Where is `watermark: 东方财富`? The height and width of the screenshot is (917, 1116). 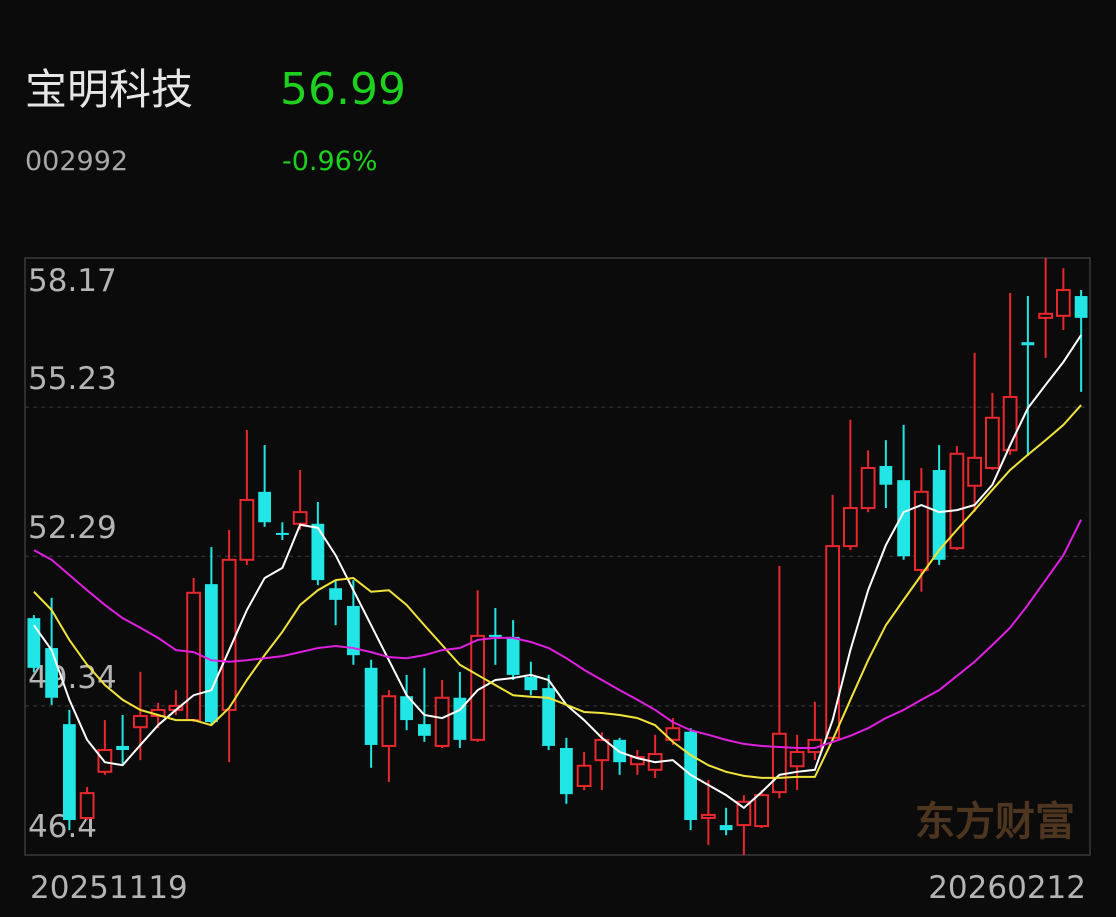
watermark: 东方财富 is located at coordinates (995, 821).